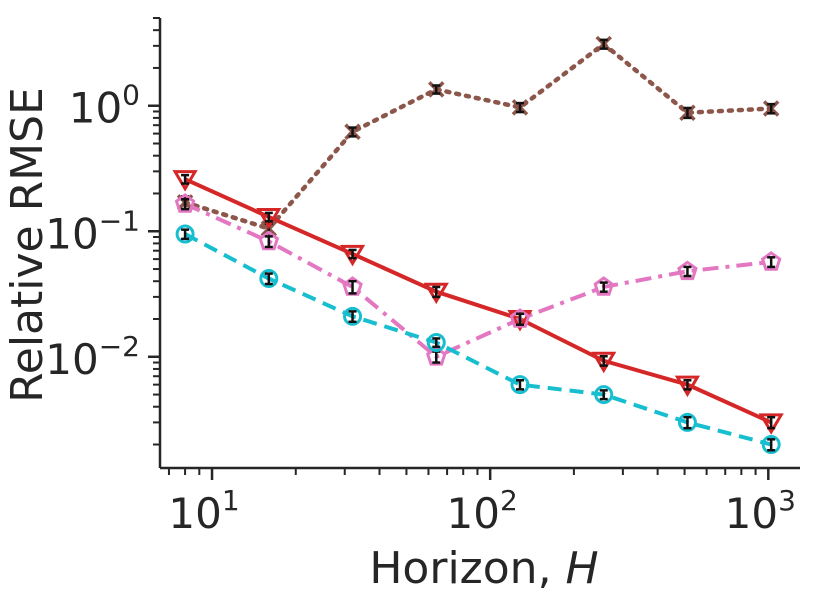 The height and width of the screenshot is (597, 830). What do you see at coordinates (231, 500) in the screenshot?
I see `x-tick-label-exponent: 1` at bounding box center [231, 500].